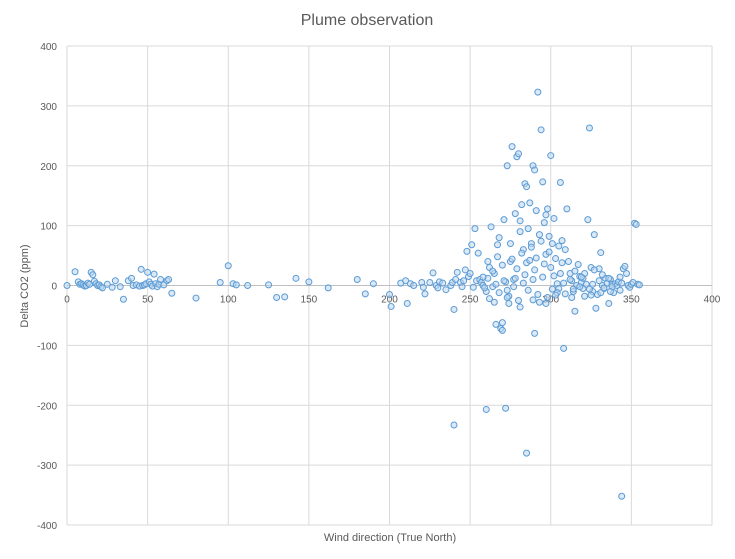 The image size is (735, 559). What do you see at coordinates (367, 20) in the screenshot?
I see `chart-title: Plume observation` at bounding box center [367, 20].